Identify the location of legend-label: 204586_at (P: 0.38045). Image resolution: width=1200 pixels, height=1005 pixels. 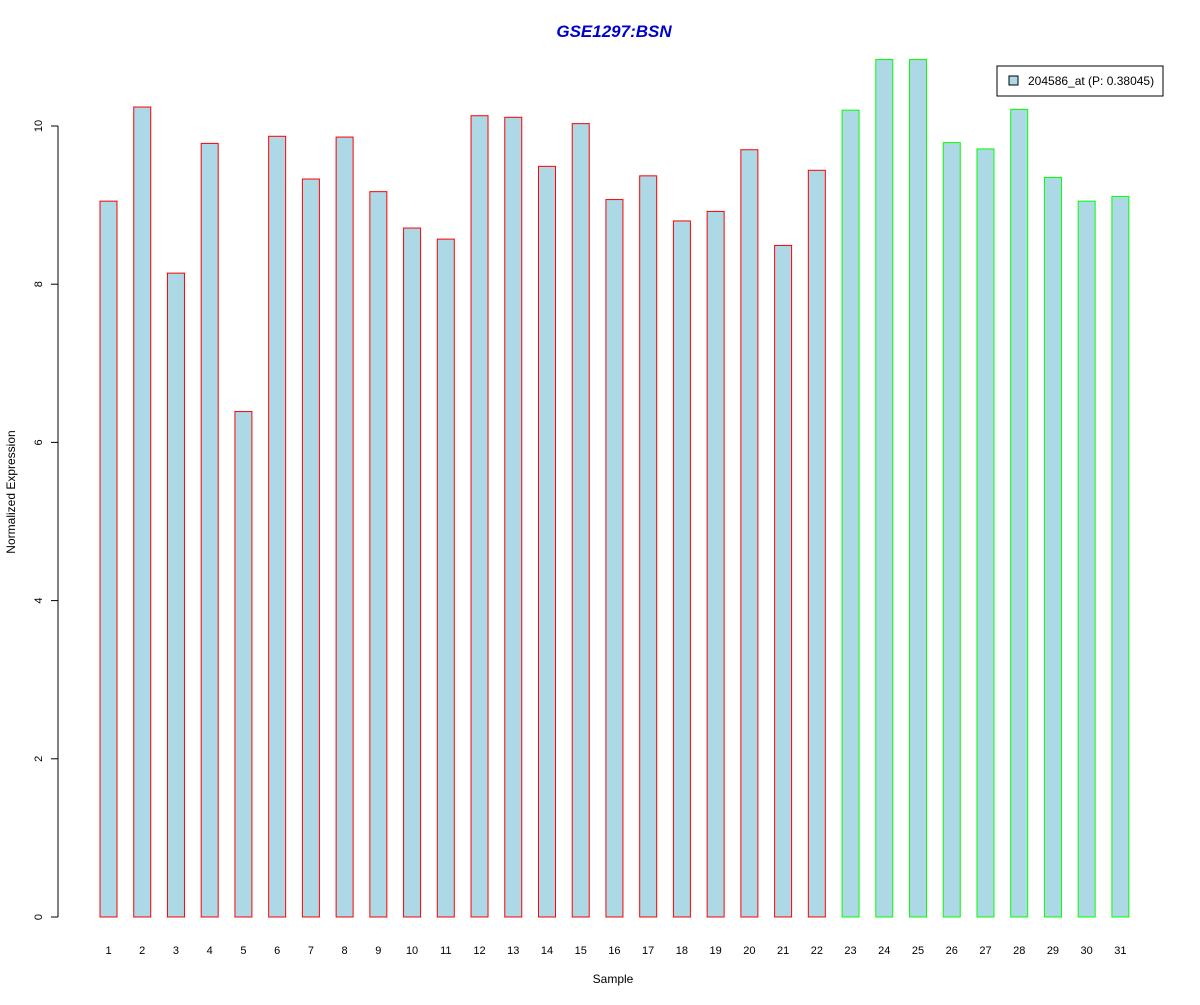
(1091, 81).